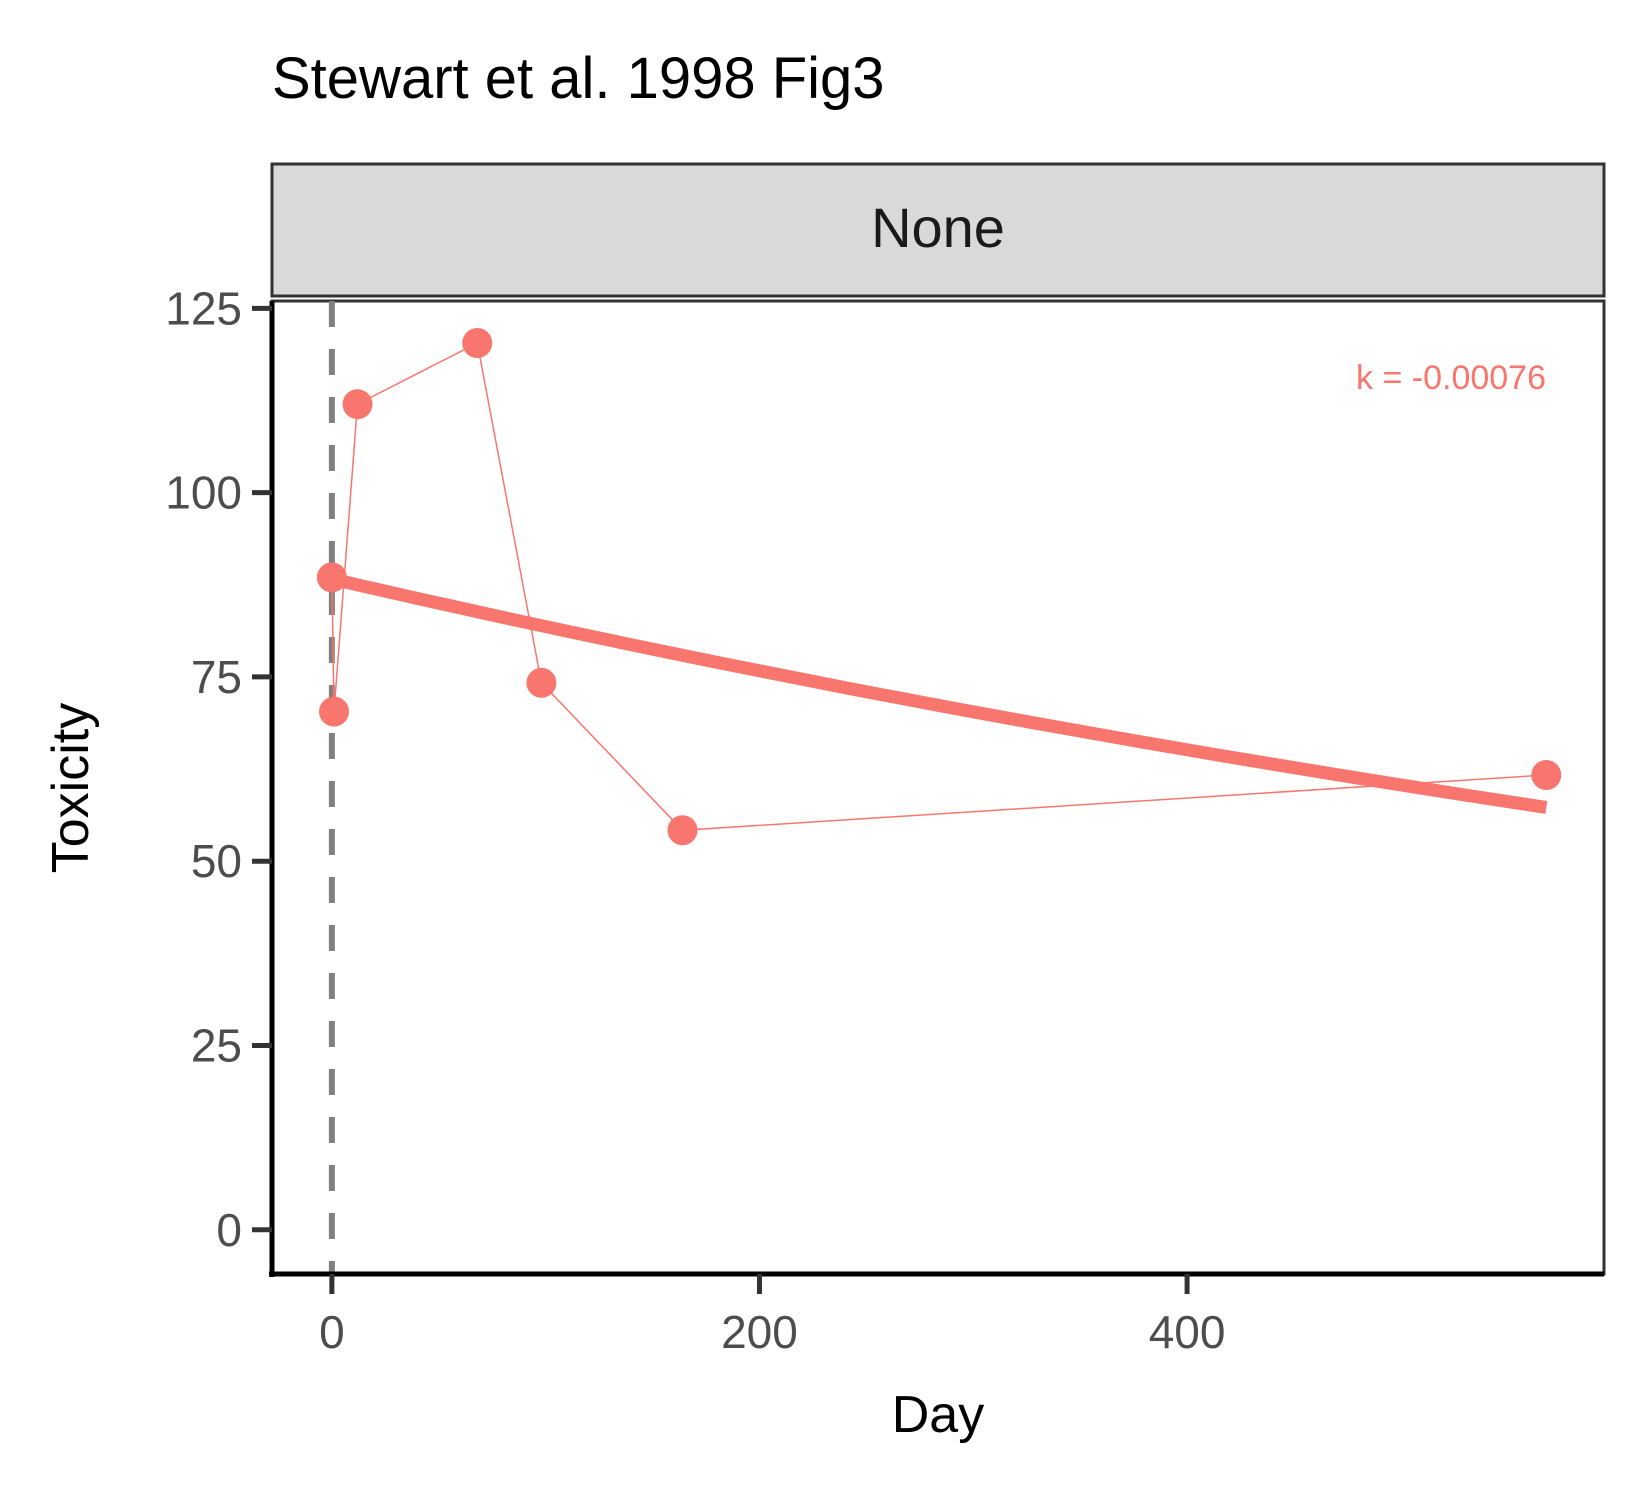 The image size is (1650, 1500). What do you see at coordinates (216, 1045) in the screenshot?
I see `y-tick-label: 25` at bounding box center [216, 1045].